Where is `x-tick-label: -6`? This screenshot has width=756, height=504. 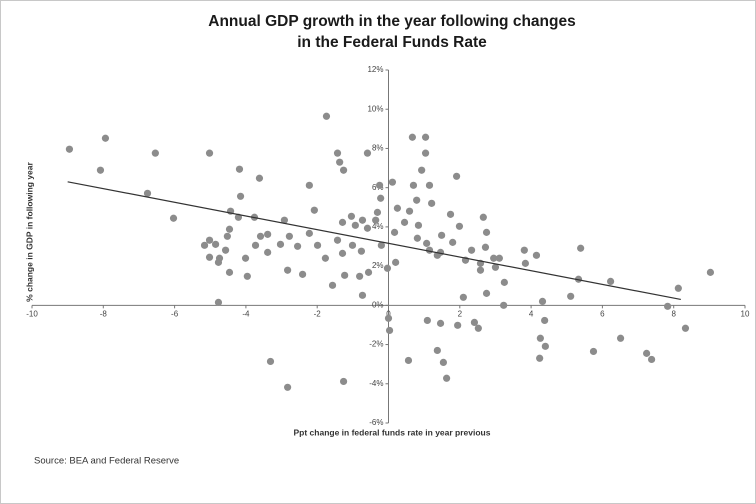
x-tick-label: -6 is located at coordinates (175, 313).